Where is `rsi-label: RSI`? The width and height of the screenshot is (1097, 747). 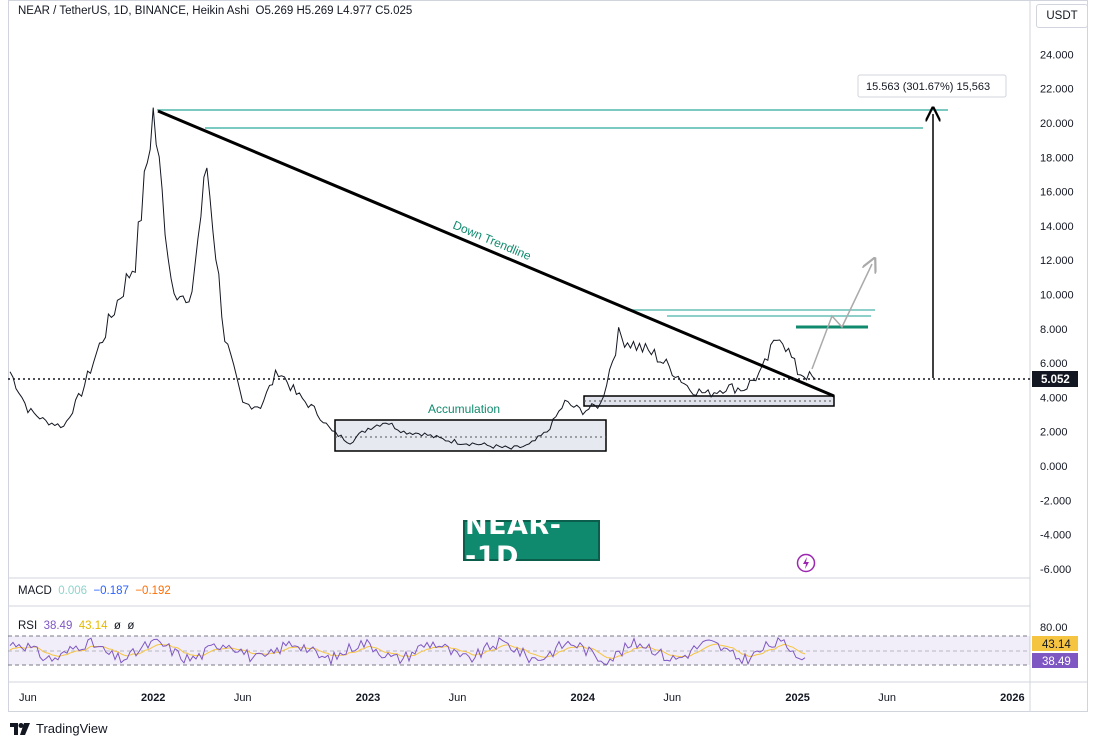 rsi-label: RSI is located at coordinates (28, 626).